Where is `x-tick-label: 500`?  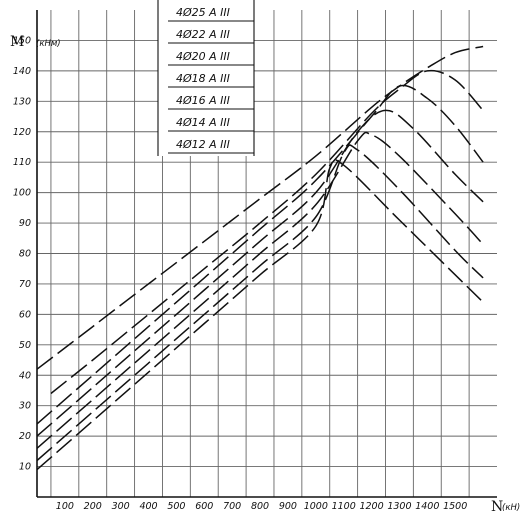 x-tick-label: 500 is located at coordinates (176, 506).